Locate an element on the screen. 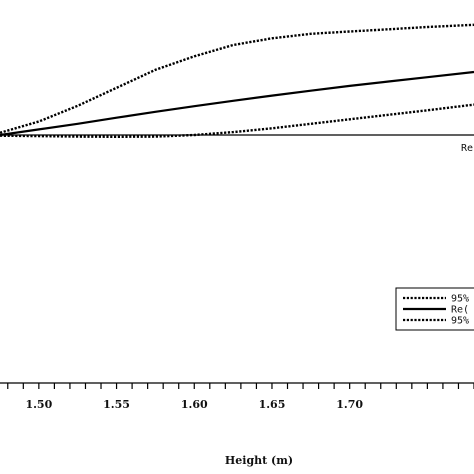 Image resolution: width=474 pixels, height=474 pixels. reference-label: Re is located at coordinates (467, 148).